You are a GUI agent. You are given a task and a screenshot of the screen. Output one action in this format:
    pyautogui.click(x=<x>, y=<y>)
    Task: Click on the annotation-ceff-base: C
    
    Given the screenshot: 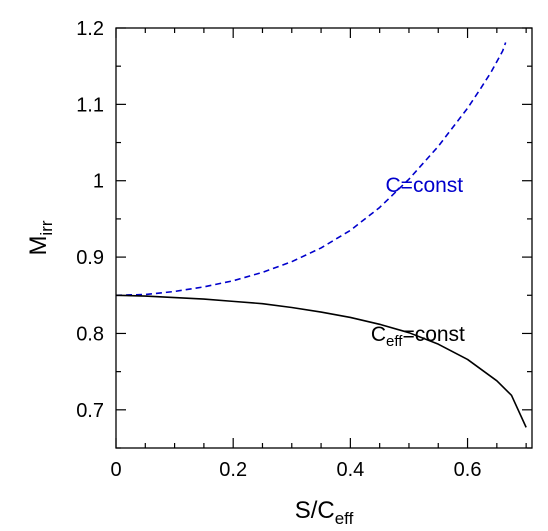 What is the action you would take?
    pyautogui.click(x=378, y=334)
    